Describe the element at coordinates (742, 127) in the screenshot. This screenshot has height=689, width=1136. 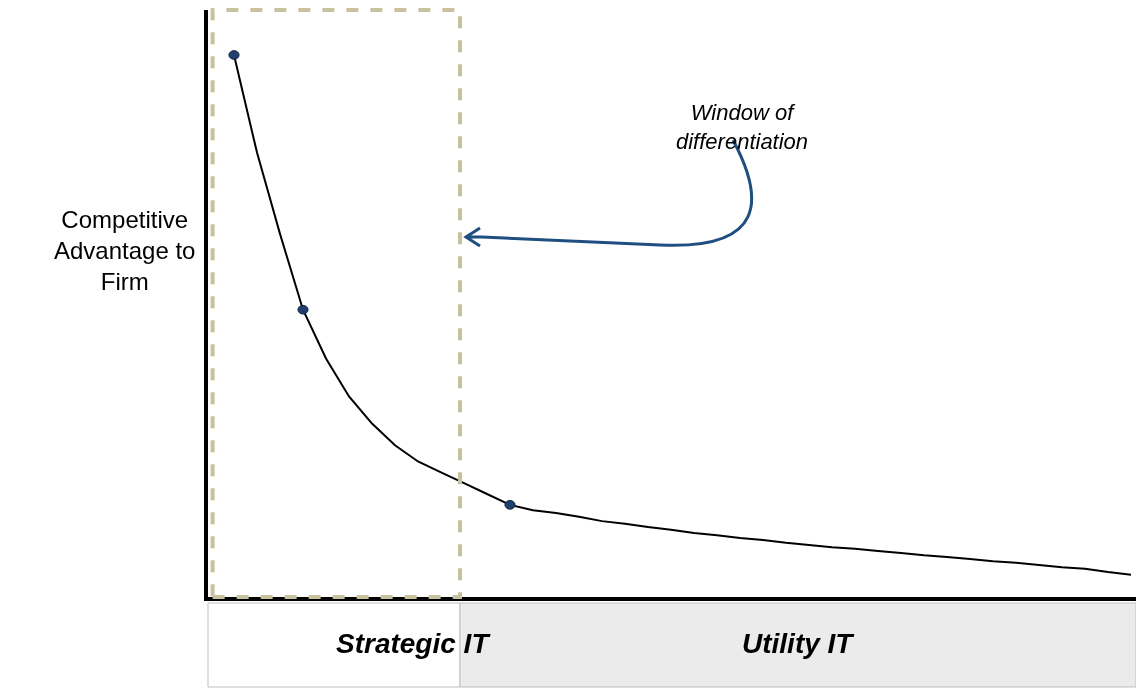
I see `annotation: Window of differentiation` at that location.